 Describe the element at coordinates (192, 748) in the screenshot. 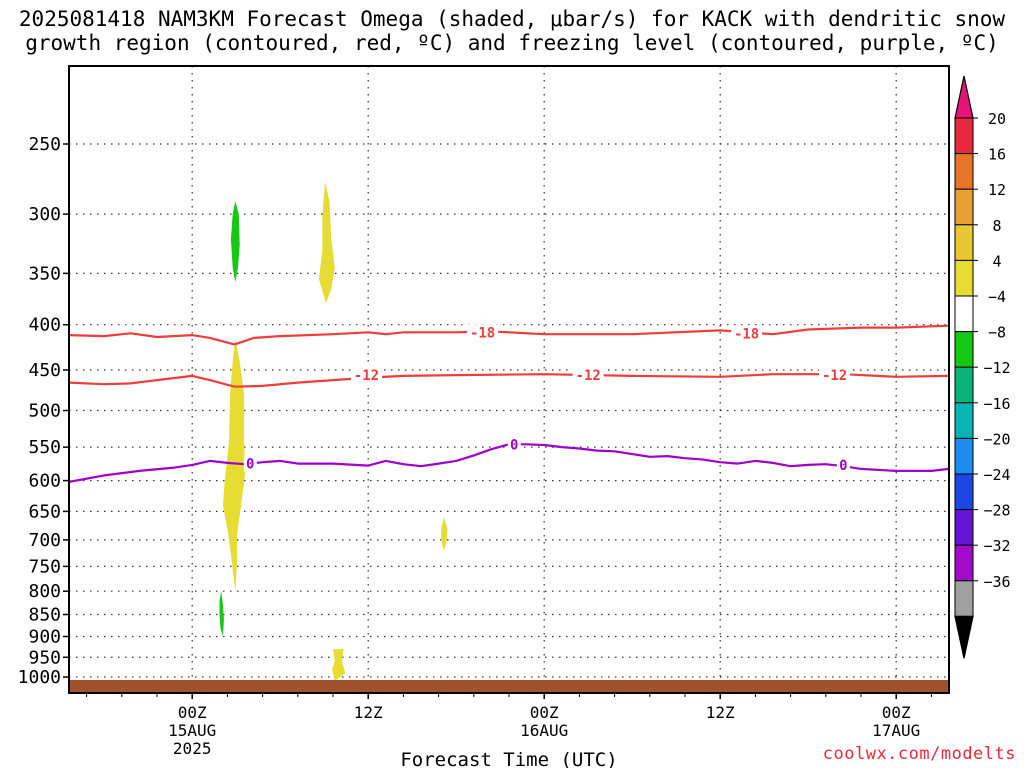

I see `x-tick-year: 2025` at that location.